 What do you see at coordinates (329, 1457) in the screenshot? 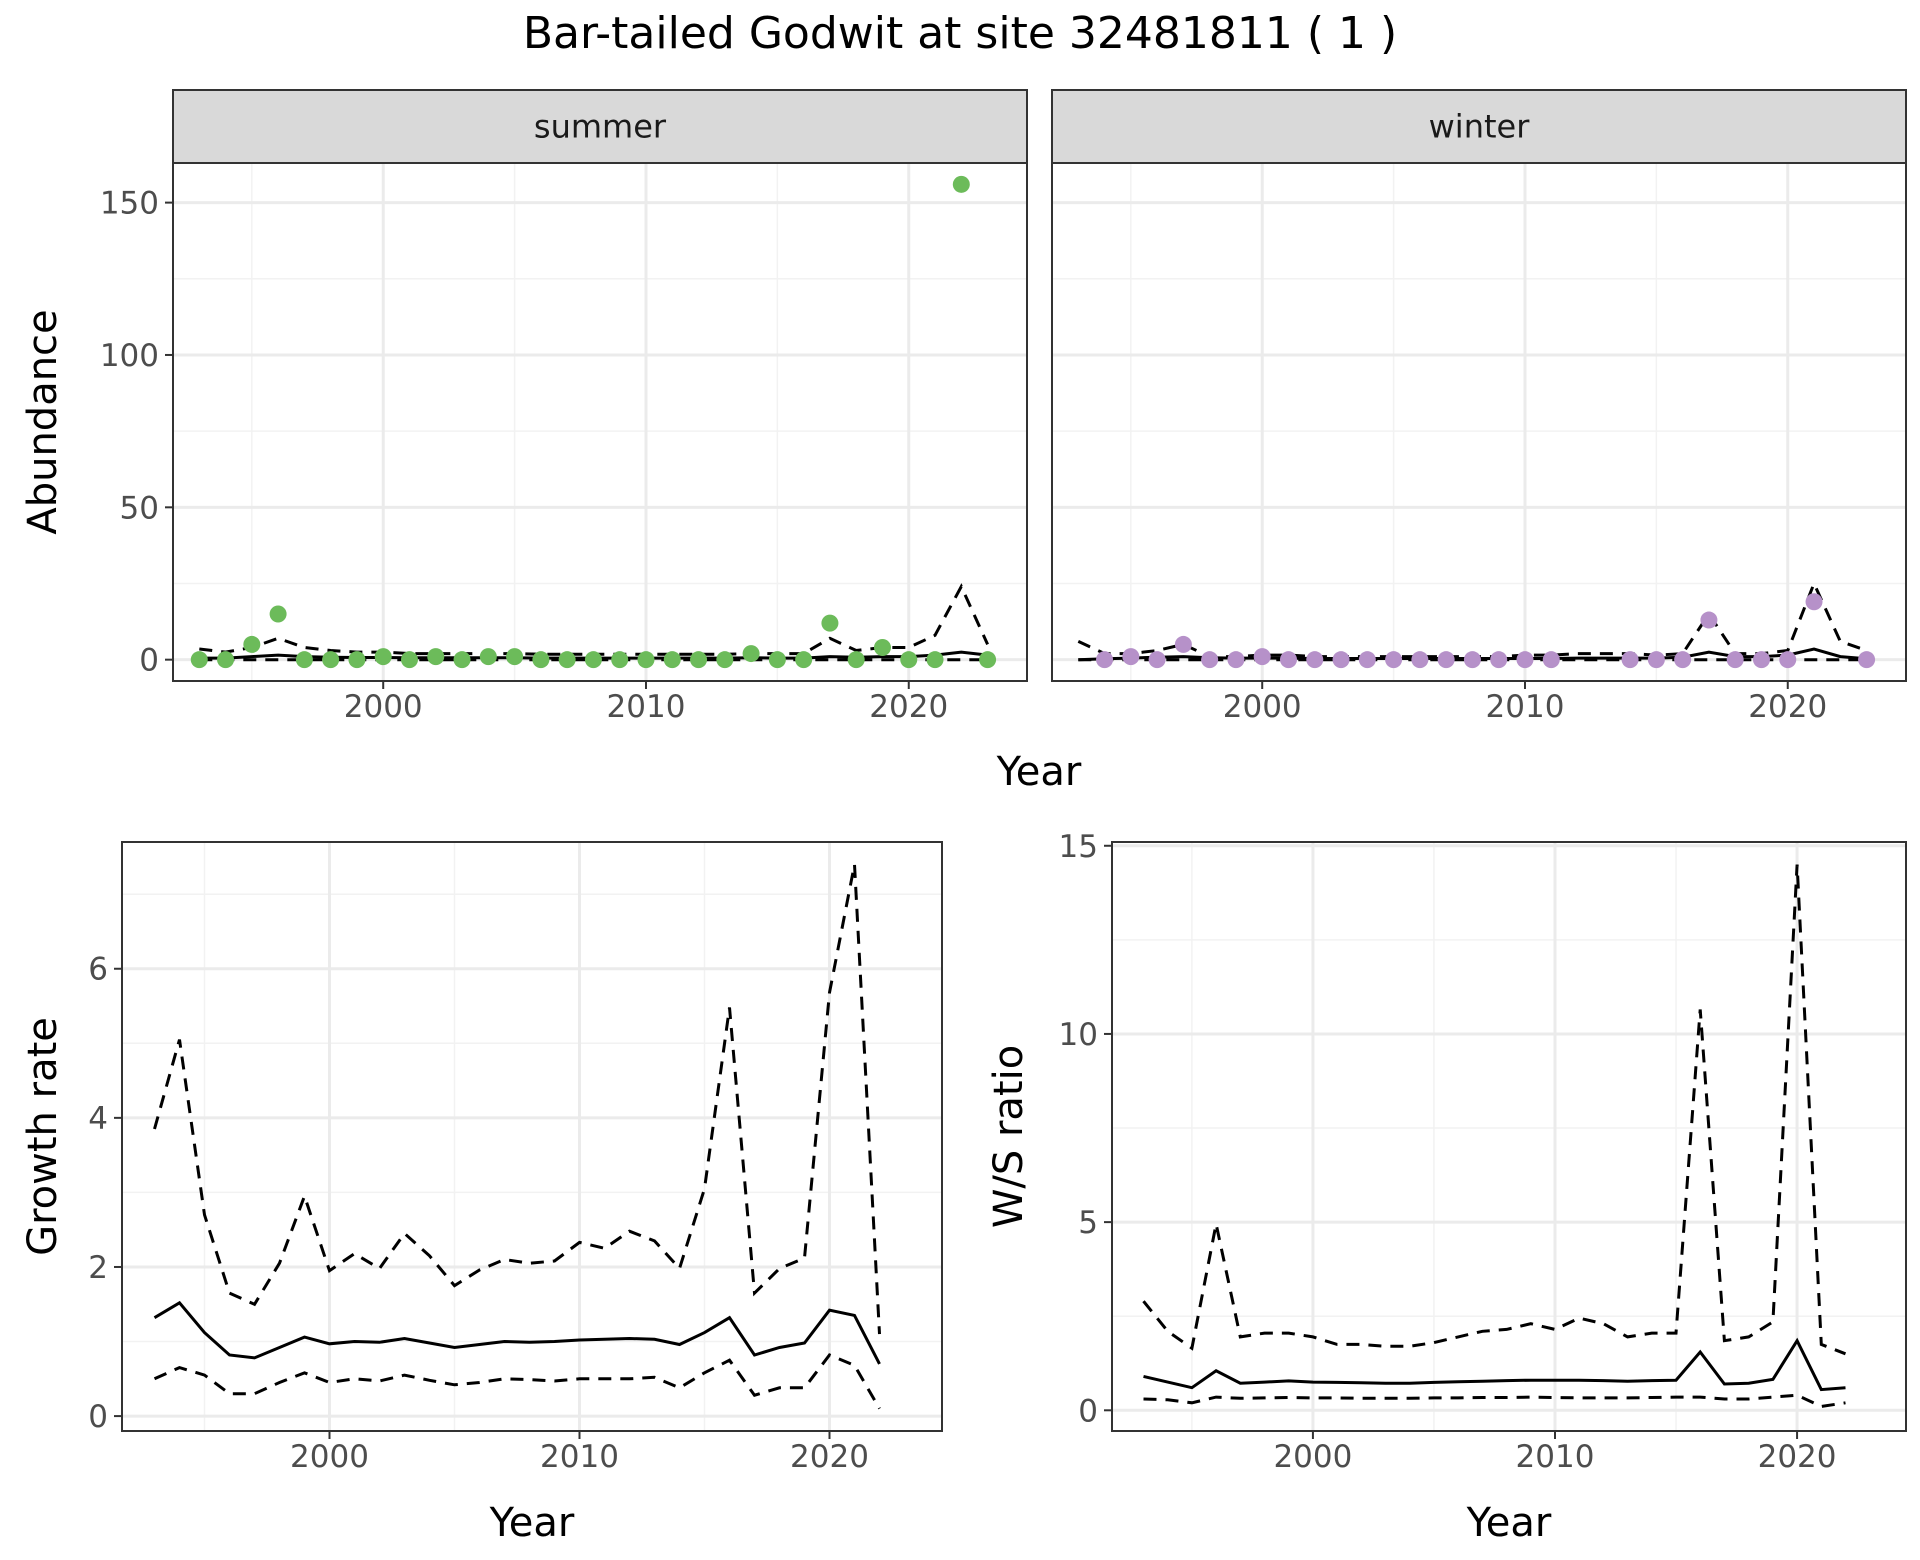
I see `growth-x-tick-label: 2000` at bounding box center [329, 1457].